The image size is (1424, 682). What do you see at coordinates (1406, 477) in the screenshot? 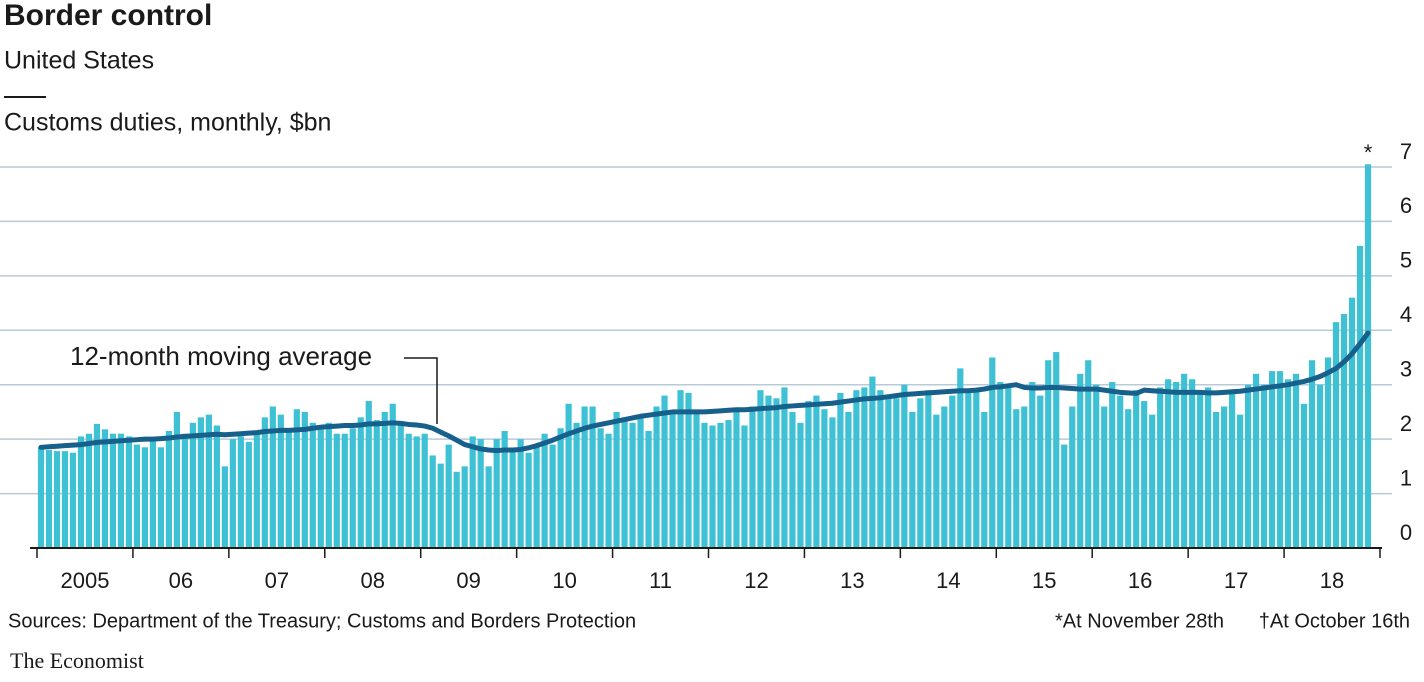
I see `y-tick-label: 1` at bounding box center [1406, 477].